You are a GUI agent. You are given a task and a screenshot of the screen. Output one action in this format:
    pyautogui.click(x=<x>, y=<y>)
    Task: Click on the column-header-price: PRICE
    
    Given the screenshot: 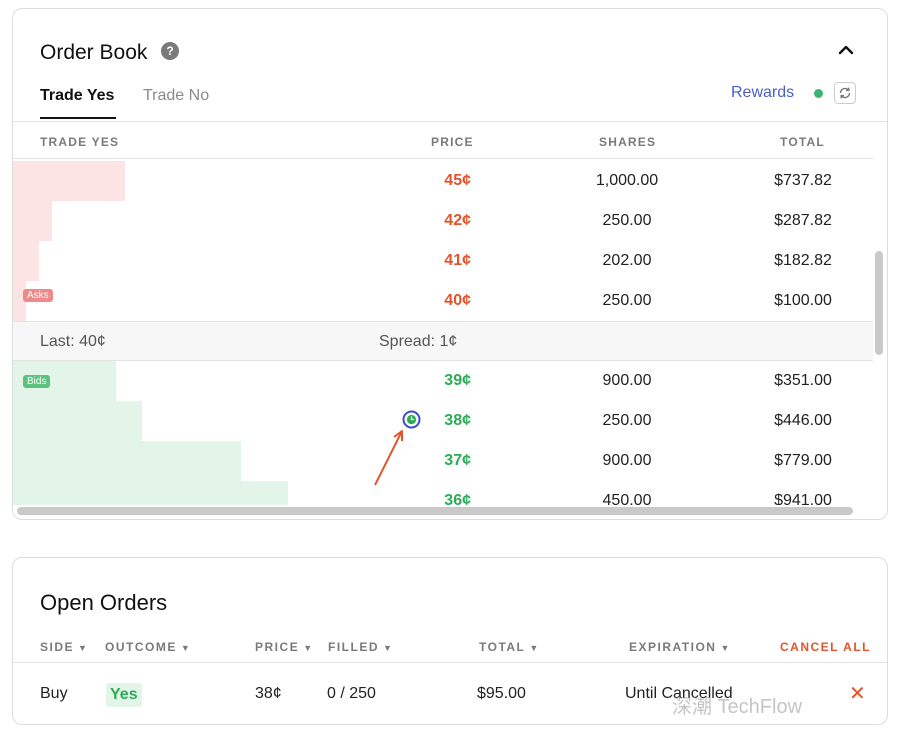 What is the action you would take?
    pyautogui.click(x=452, y=142)
    